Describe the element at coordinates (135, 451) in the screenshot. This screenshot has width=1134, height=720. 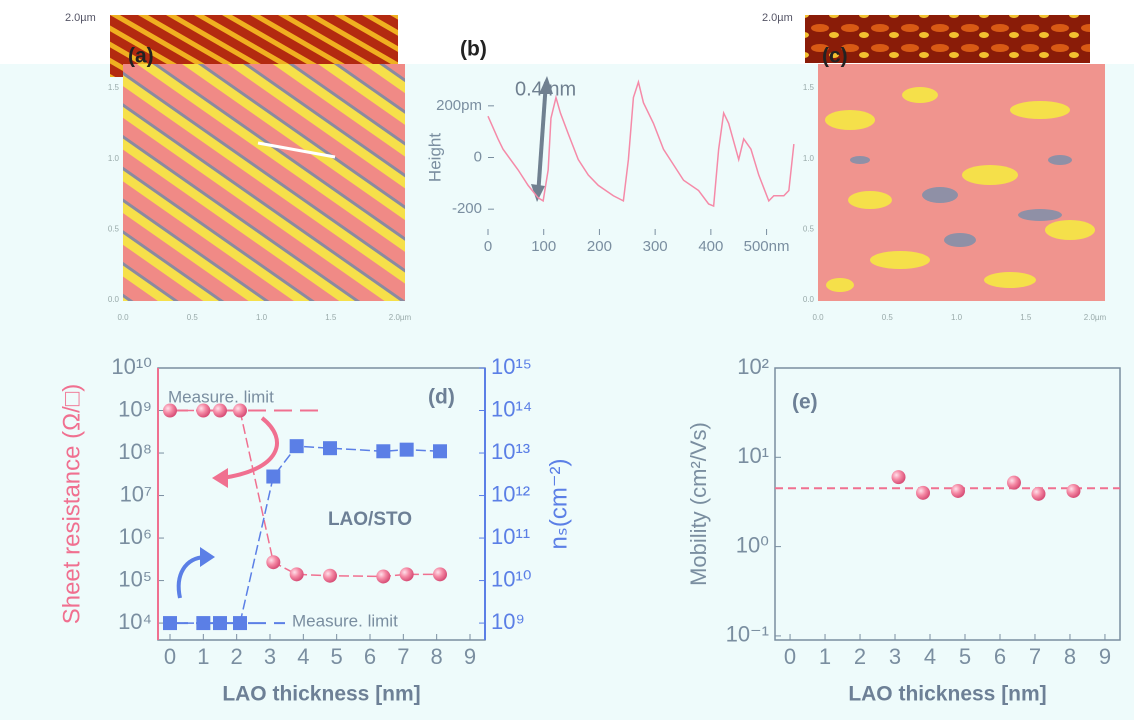
I see `y-tick-label: 10⁸` at that location.